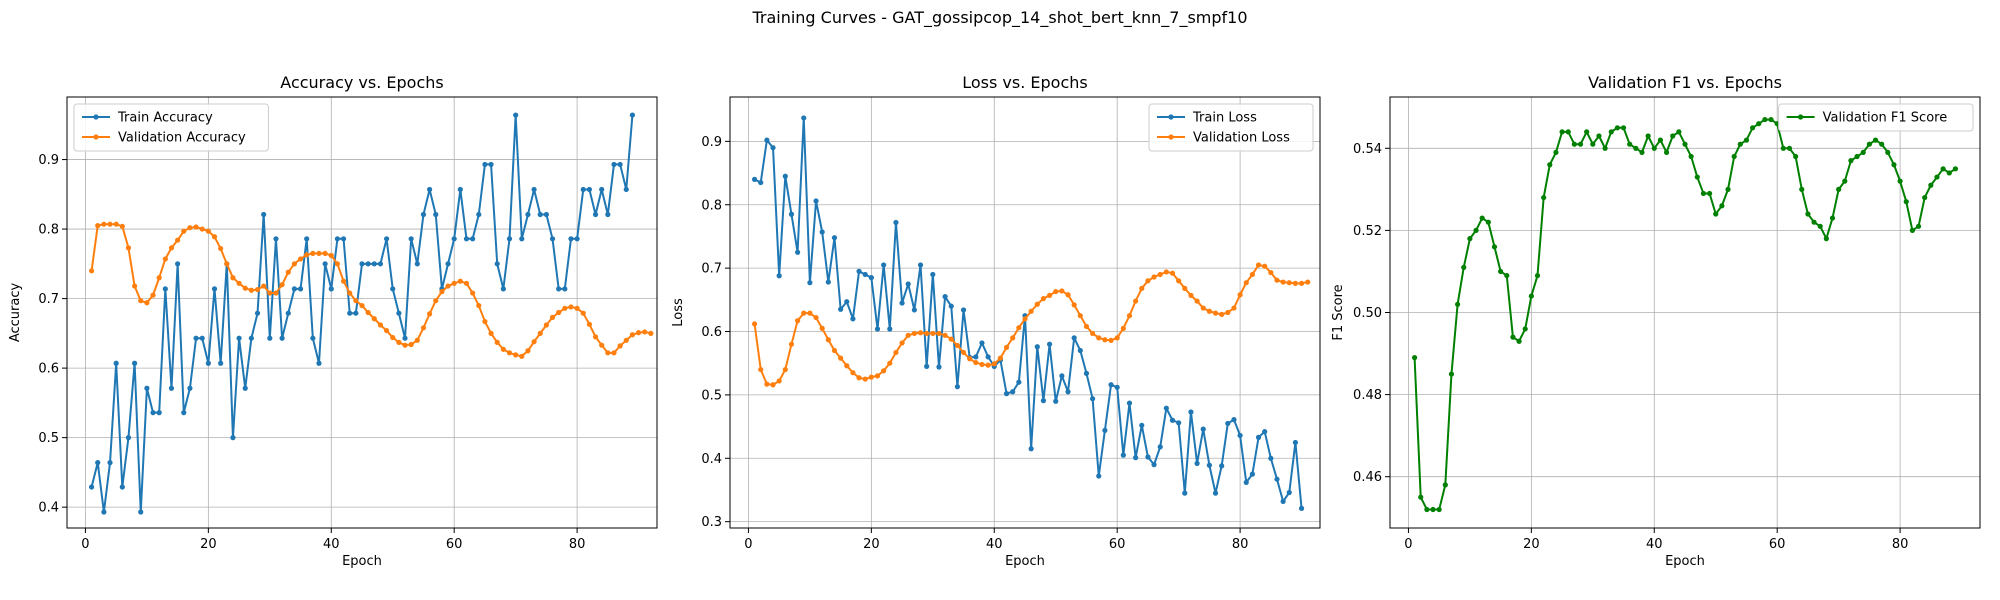  What do you see at coordinates (361, 82) in the screenshot?
I see `chart-title: Accuracy vs. Epochs` at bounding box center [361, 82].